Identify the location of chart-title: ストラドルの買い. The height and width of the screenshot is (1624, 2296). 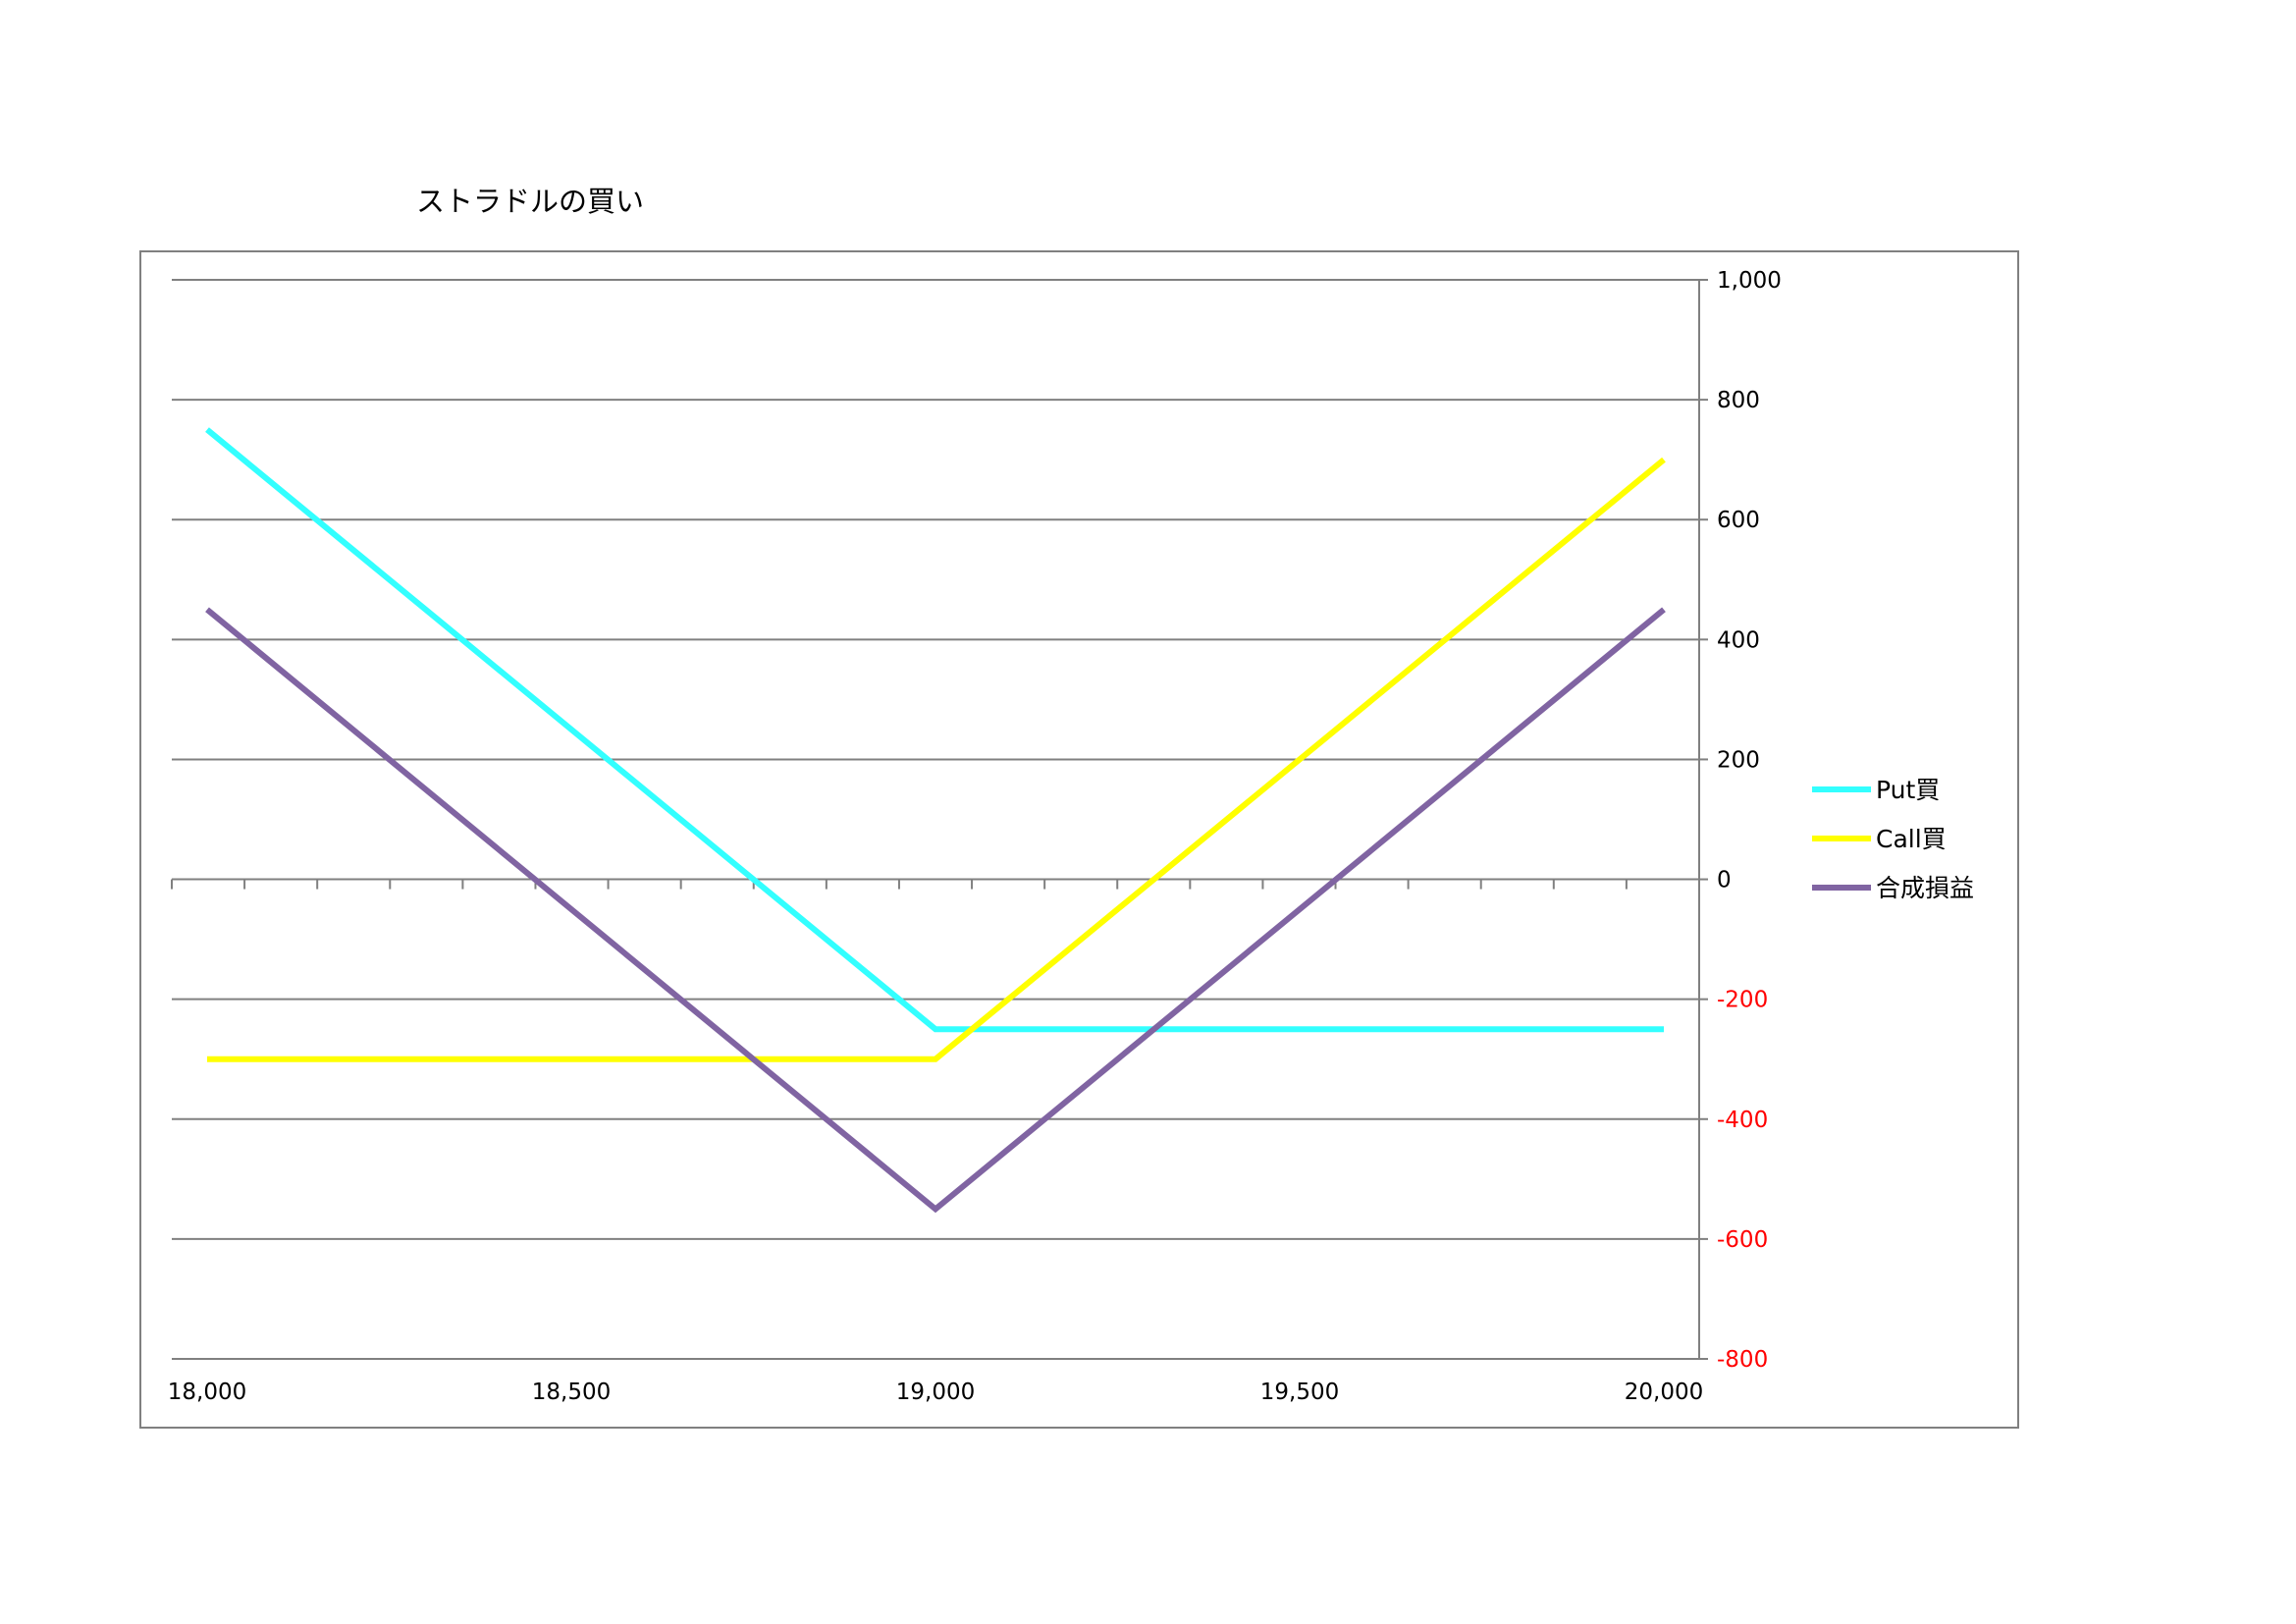
(530, 201).